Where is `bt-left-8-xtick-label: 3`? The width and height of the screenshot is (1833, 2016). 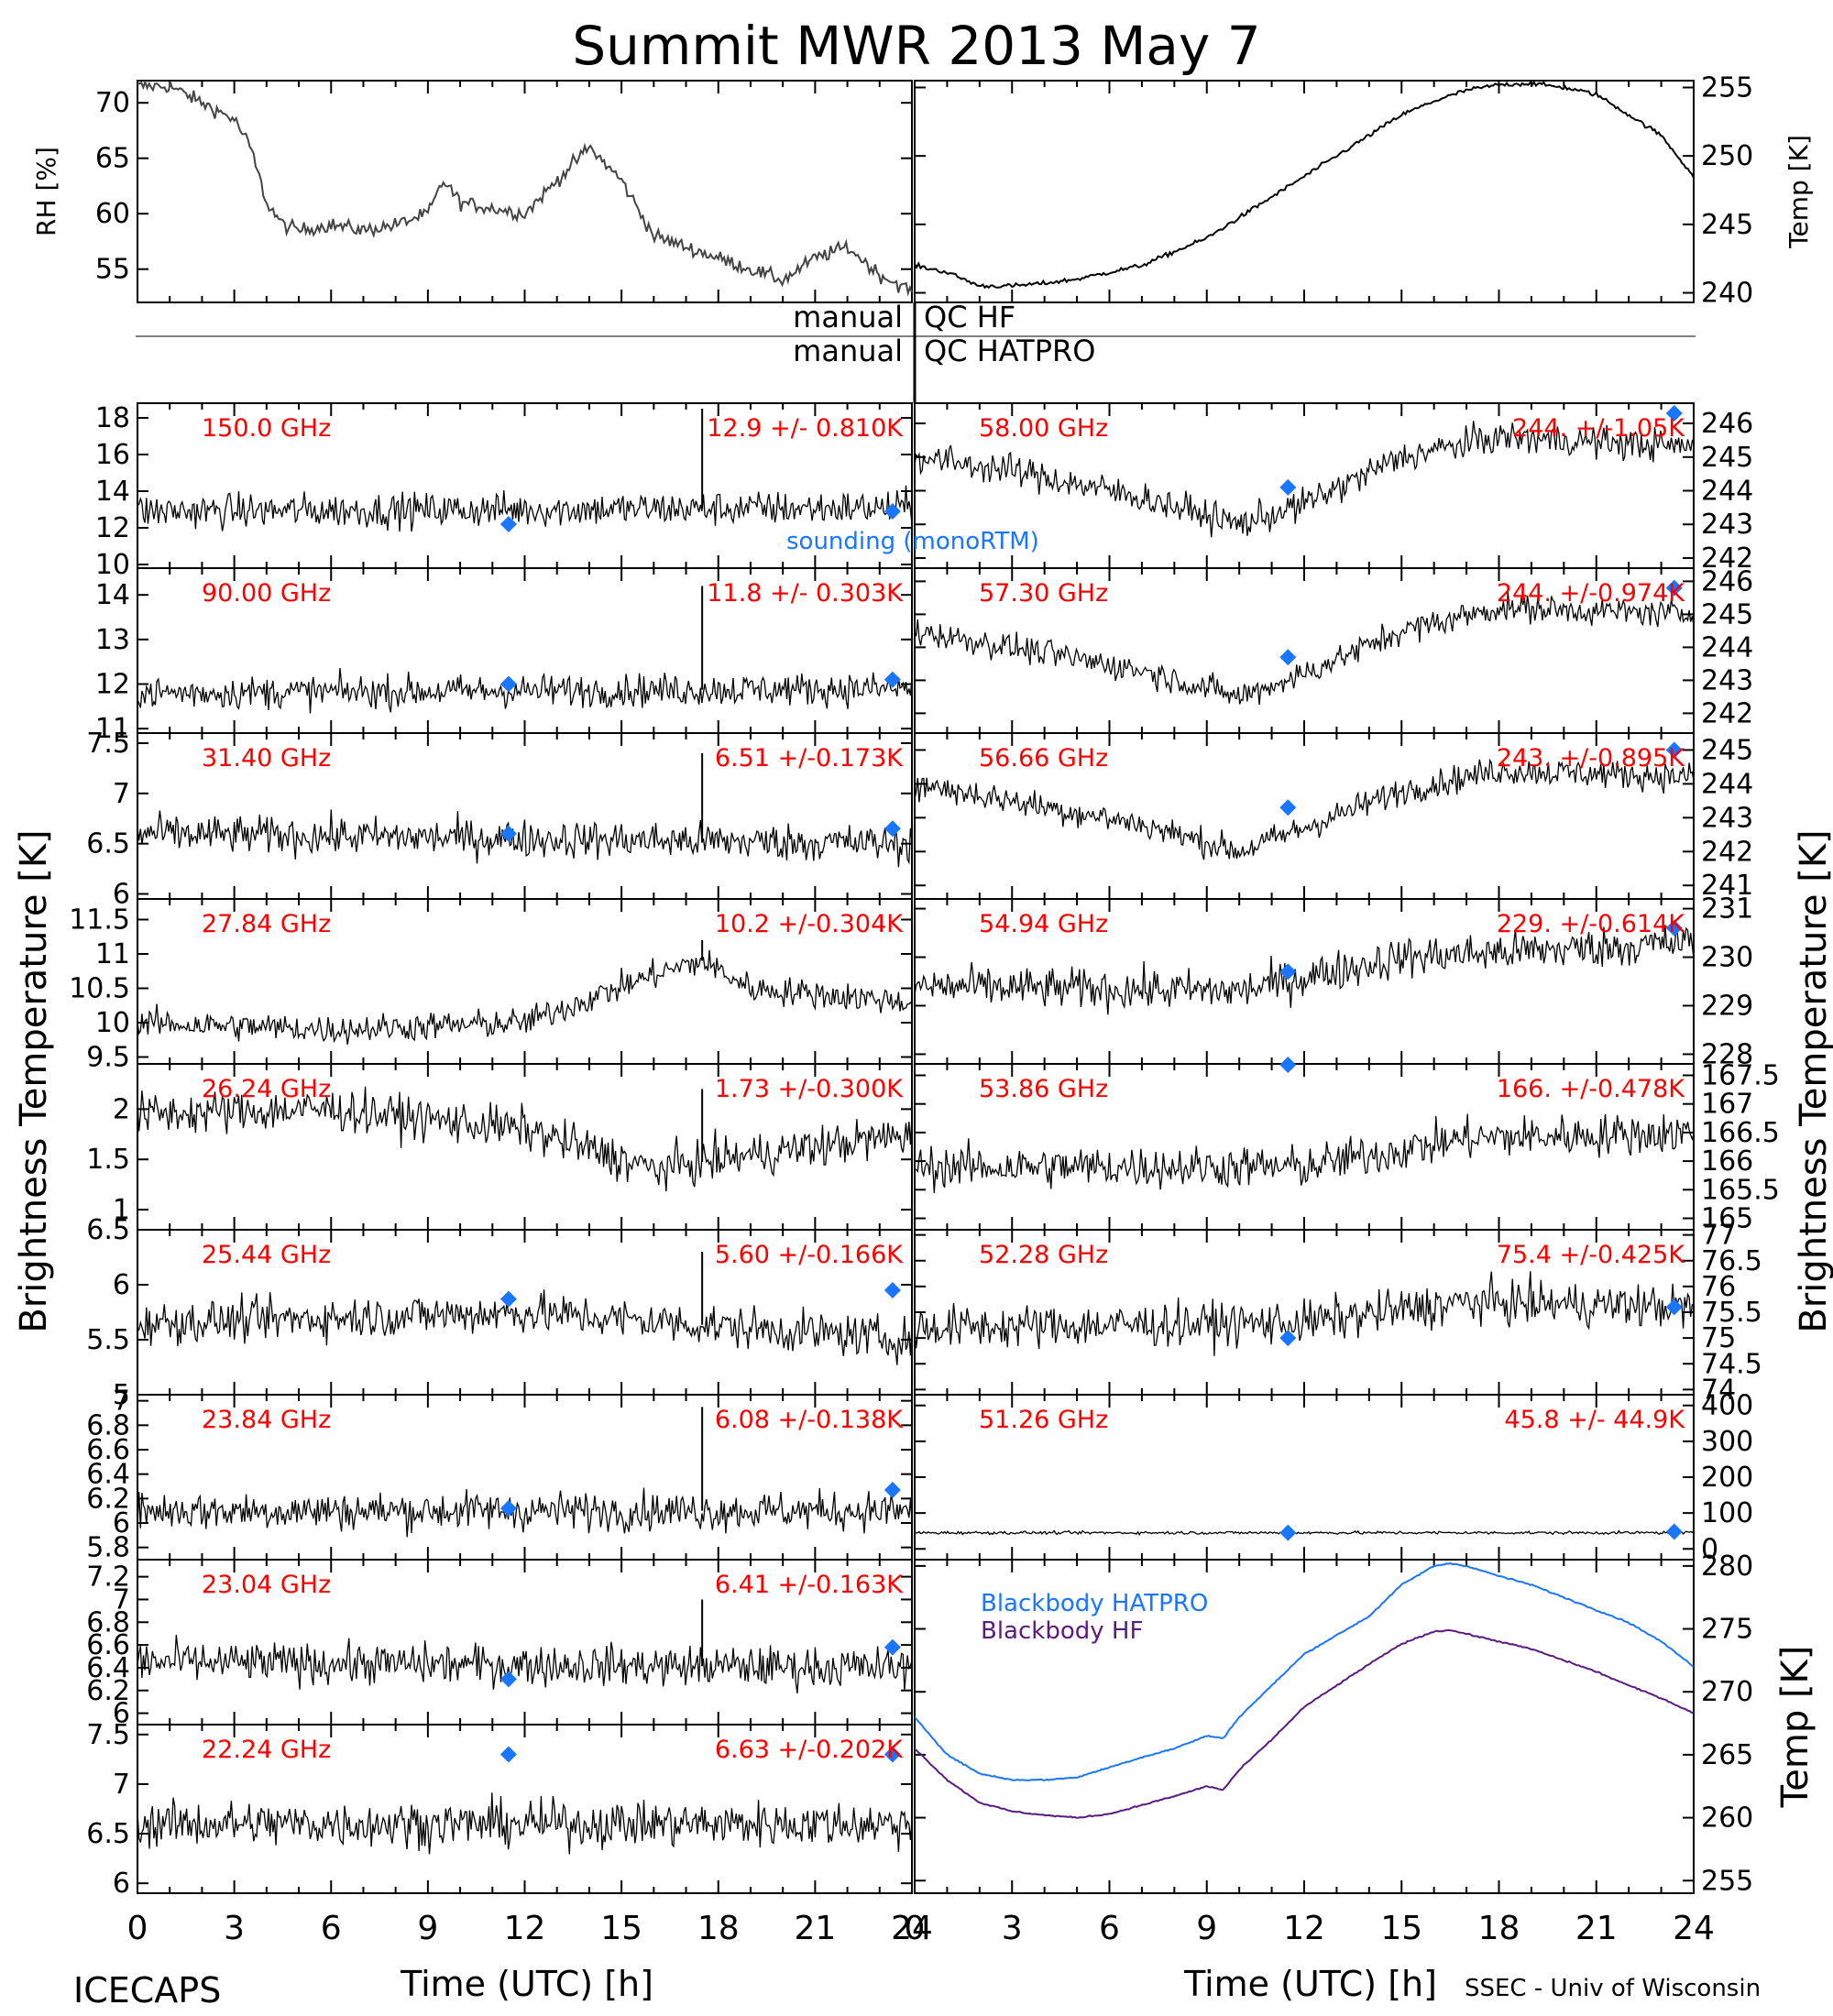
bt-left-8-xtick-label: 3 is located at coordinates (234, 1928).